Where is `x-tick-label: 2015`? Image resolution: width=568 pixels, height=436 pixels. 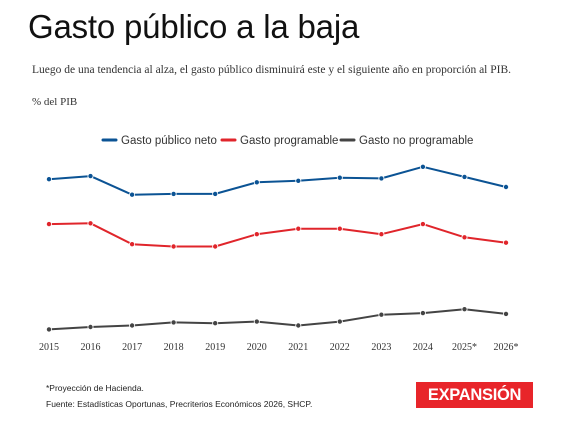 x-tick-label: 2015 is located at coordinates (49, 347).